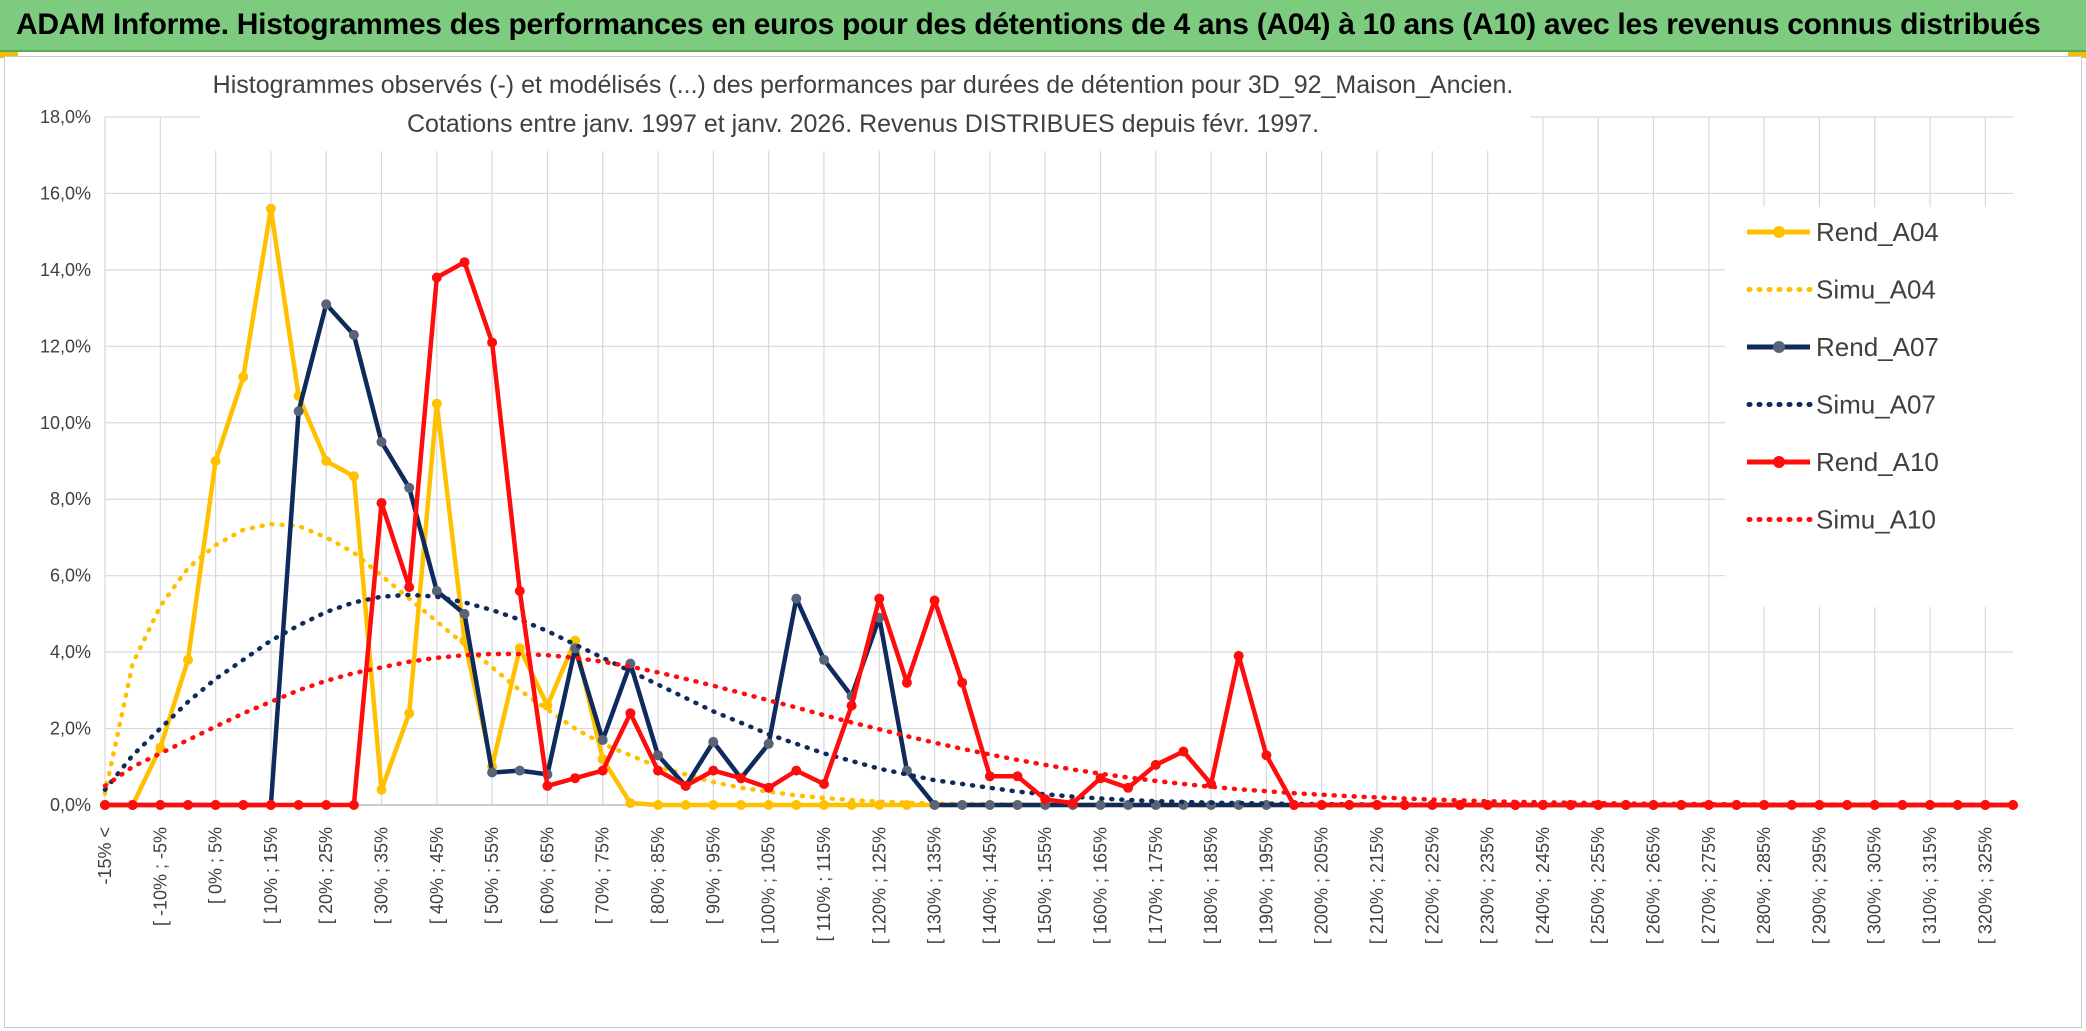 The width and height of the screenshot is (2086, 1031). I want to click on x-tick-label: [ 80% ; 85%, so click(658, 875).